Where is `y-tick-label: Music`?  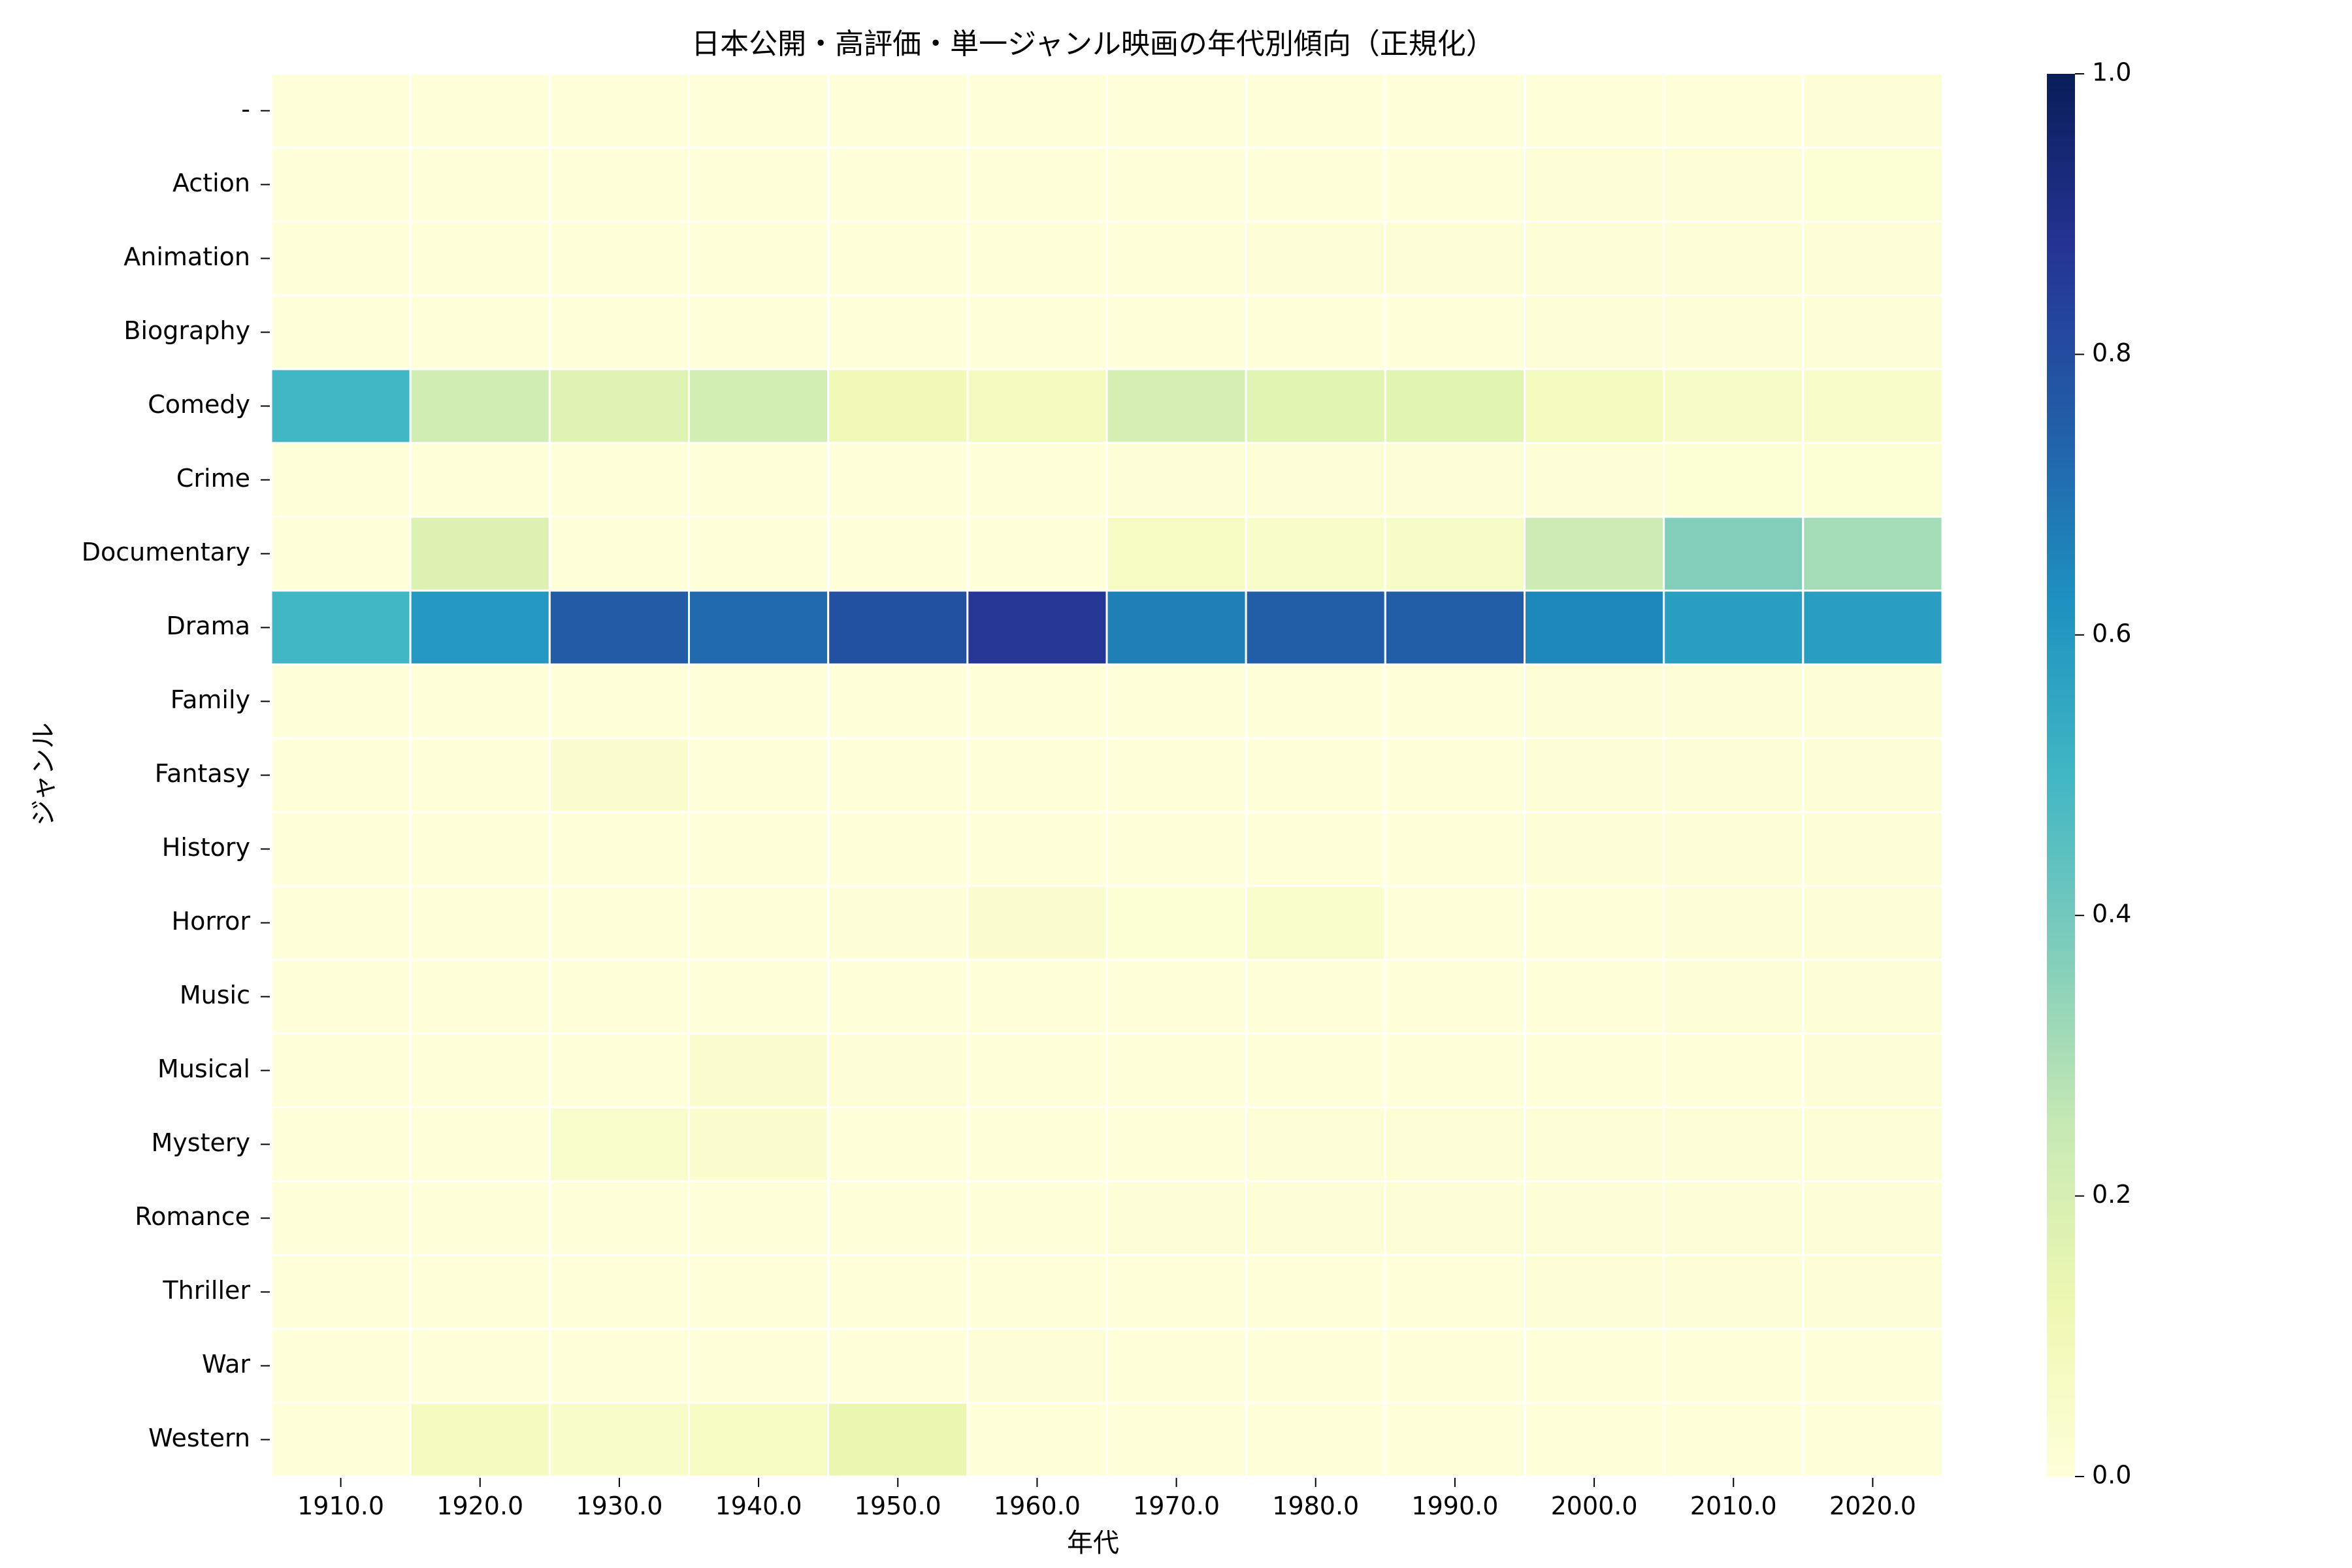 y-tick-label: Music is located at coordinates (215, 995).